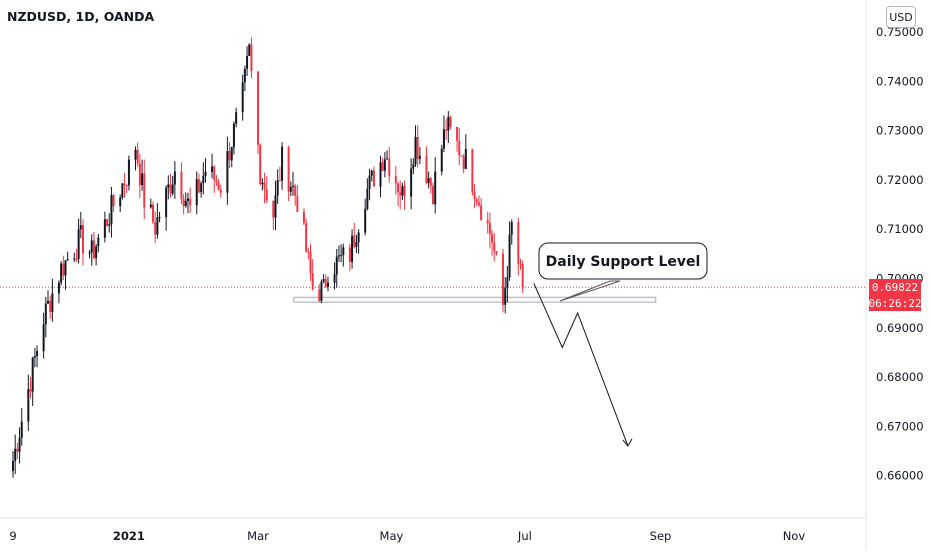  I want to click on bar-countdown-label: 06:26:22, so click(895, 303).